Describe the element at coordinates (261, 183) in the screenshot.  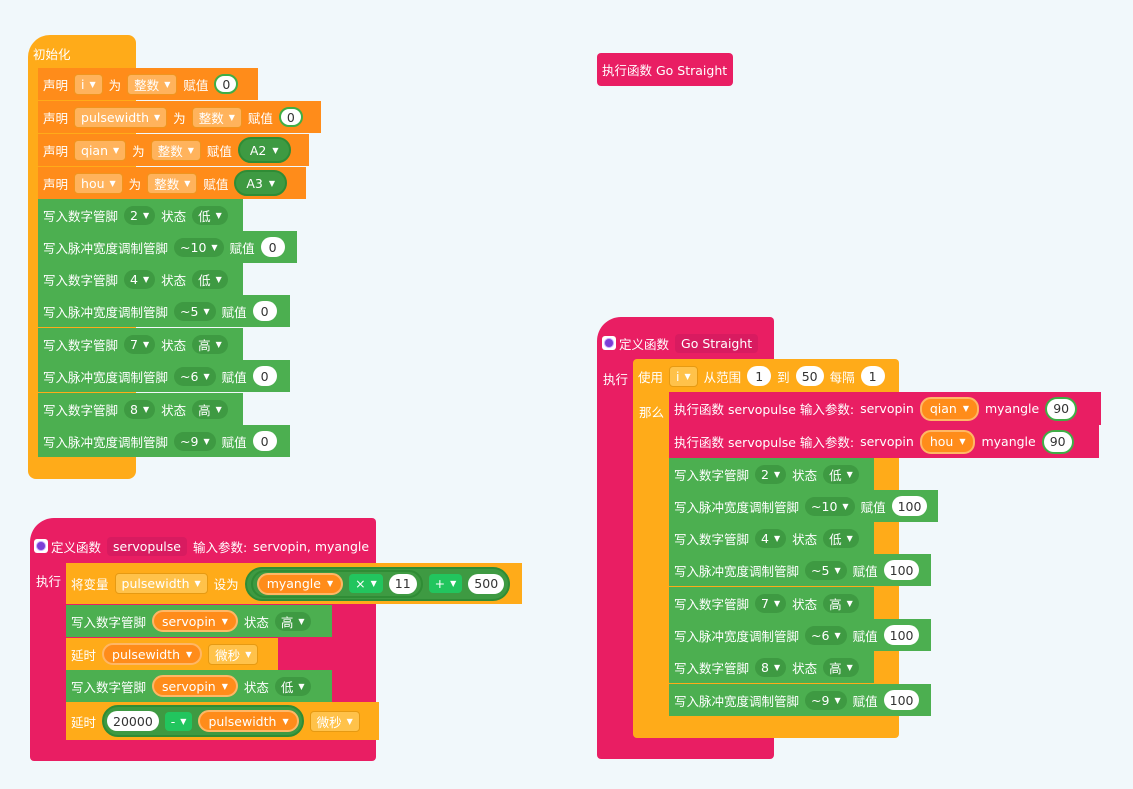
I see `pin-value-dropdown: A3 ▼` at that location.